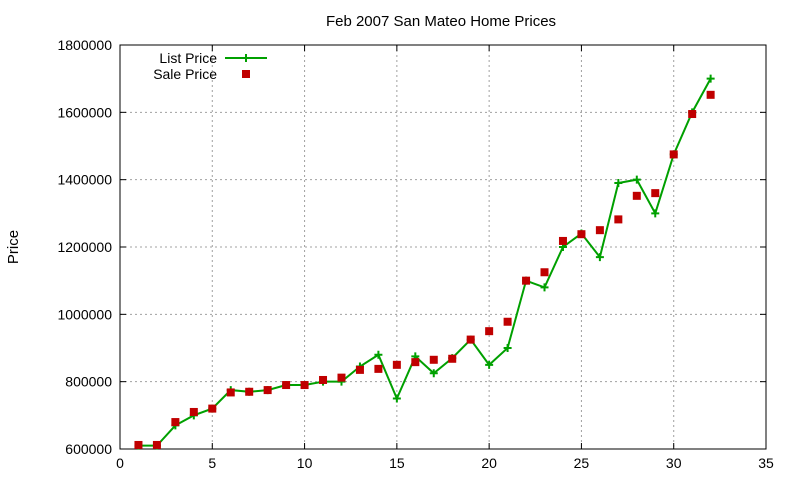 Image resolution: width=800 pixels, height=485 pixels. What do you see at coordinates (88, 449) in the screenshot?
I see `y-tick-label: 600000` at bounding box center [88, 449].